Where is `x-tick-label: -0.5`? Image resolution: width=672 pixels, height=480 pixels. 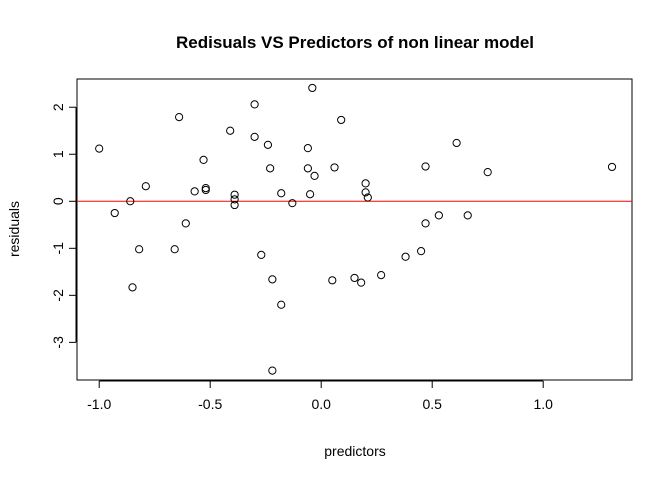 x-tick-label: -0.5 is located at coordinates (210, 404).